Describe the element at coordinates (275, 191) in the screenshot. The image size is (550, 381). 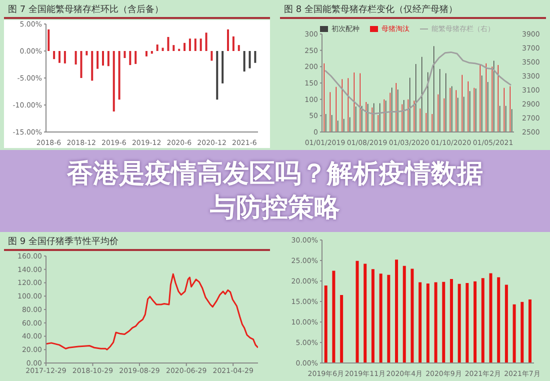
I see `text: 香港是疫情高发区吗？解析疫情数据与防控策略` at that location.